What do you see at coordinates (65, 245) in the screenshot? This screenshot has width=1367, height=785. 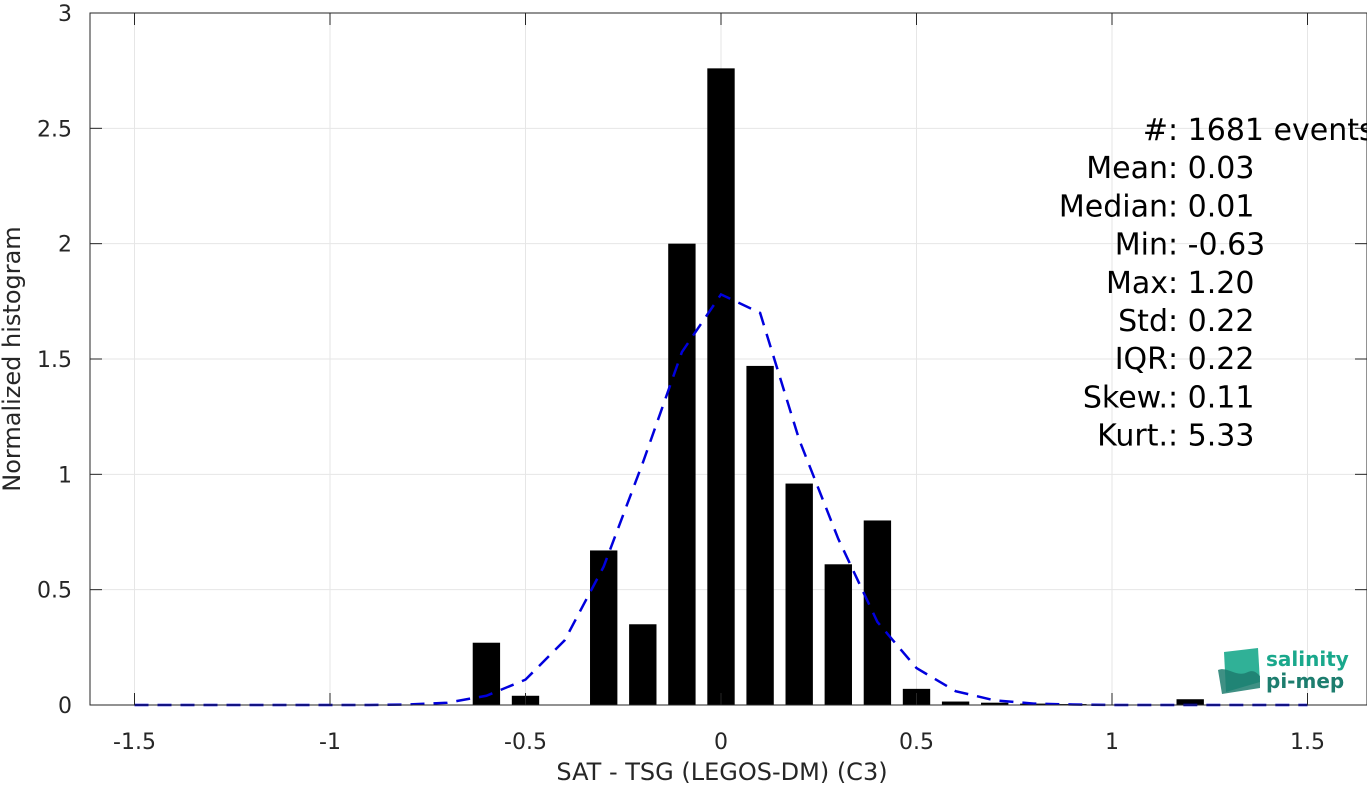 I see `y-tick-label: 2` at bounding box center [65, 245].